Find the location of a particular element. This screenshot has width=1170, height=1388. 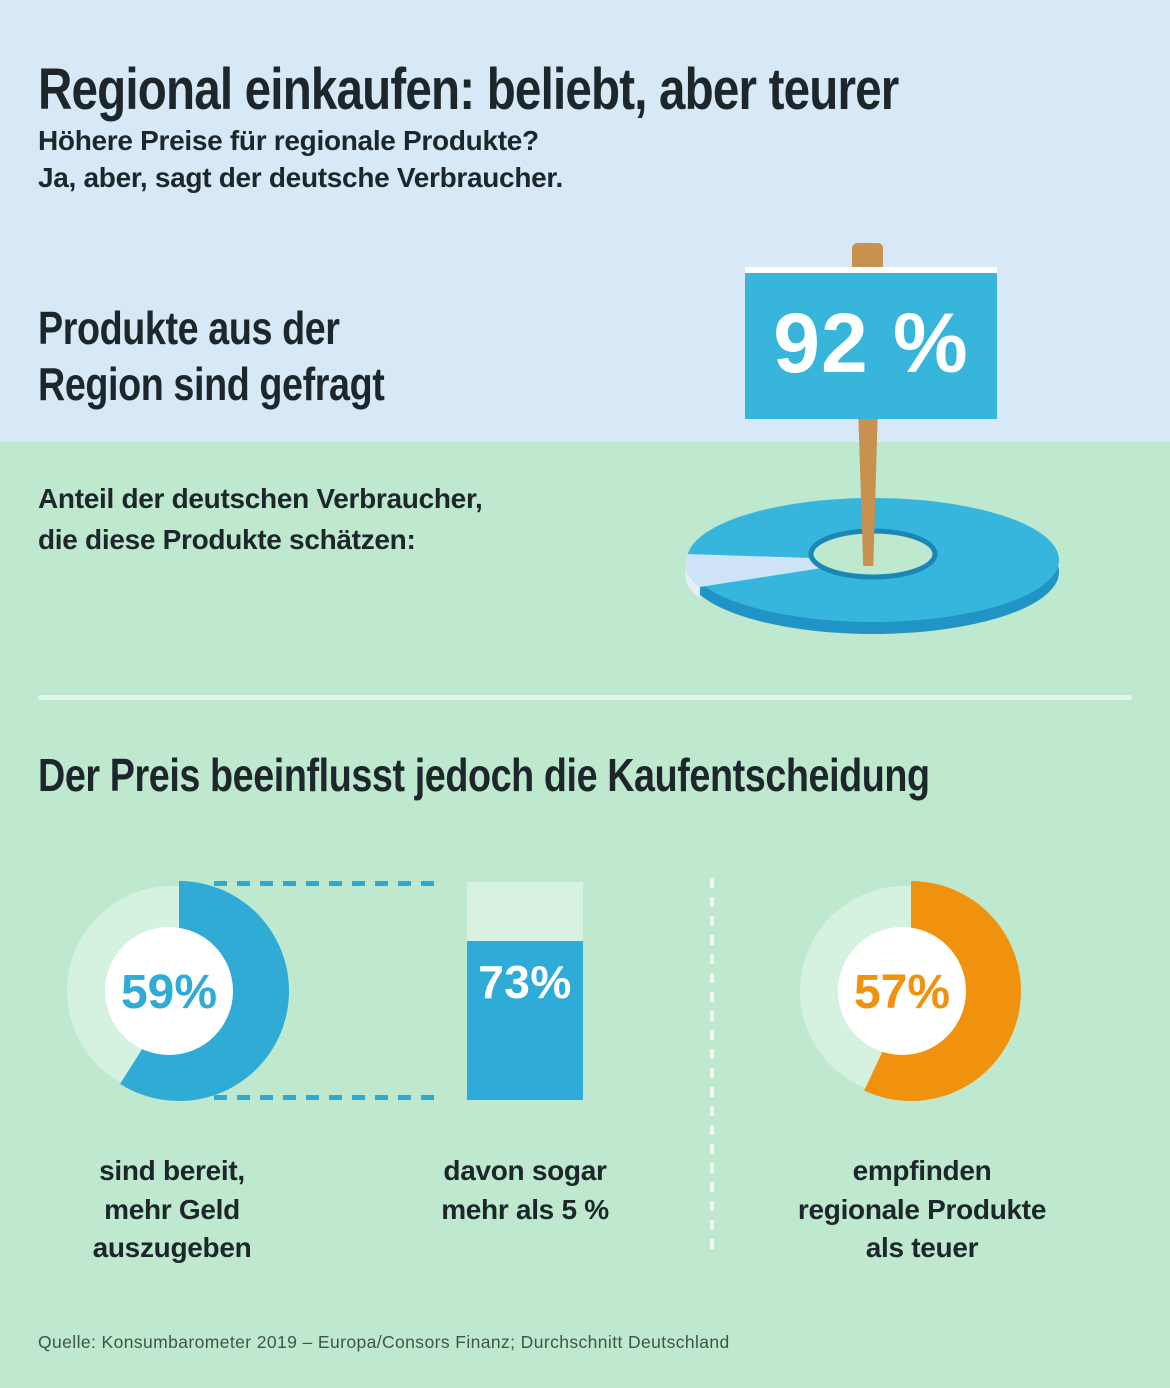

donut-chart-59: 59% is located at coordinates (178, 991).